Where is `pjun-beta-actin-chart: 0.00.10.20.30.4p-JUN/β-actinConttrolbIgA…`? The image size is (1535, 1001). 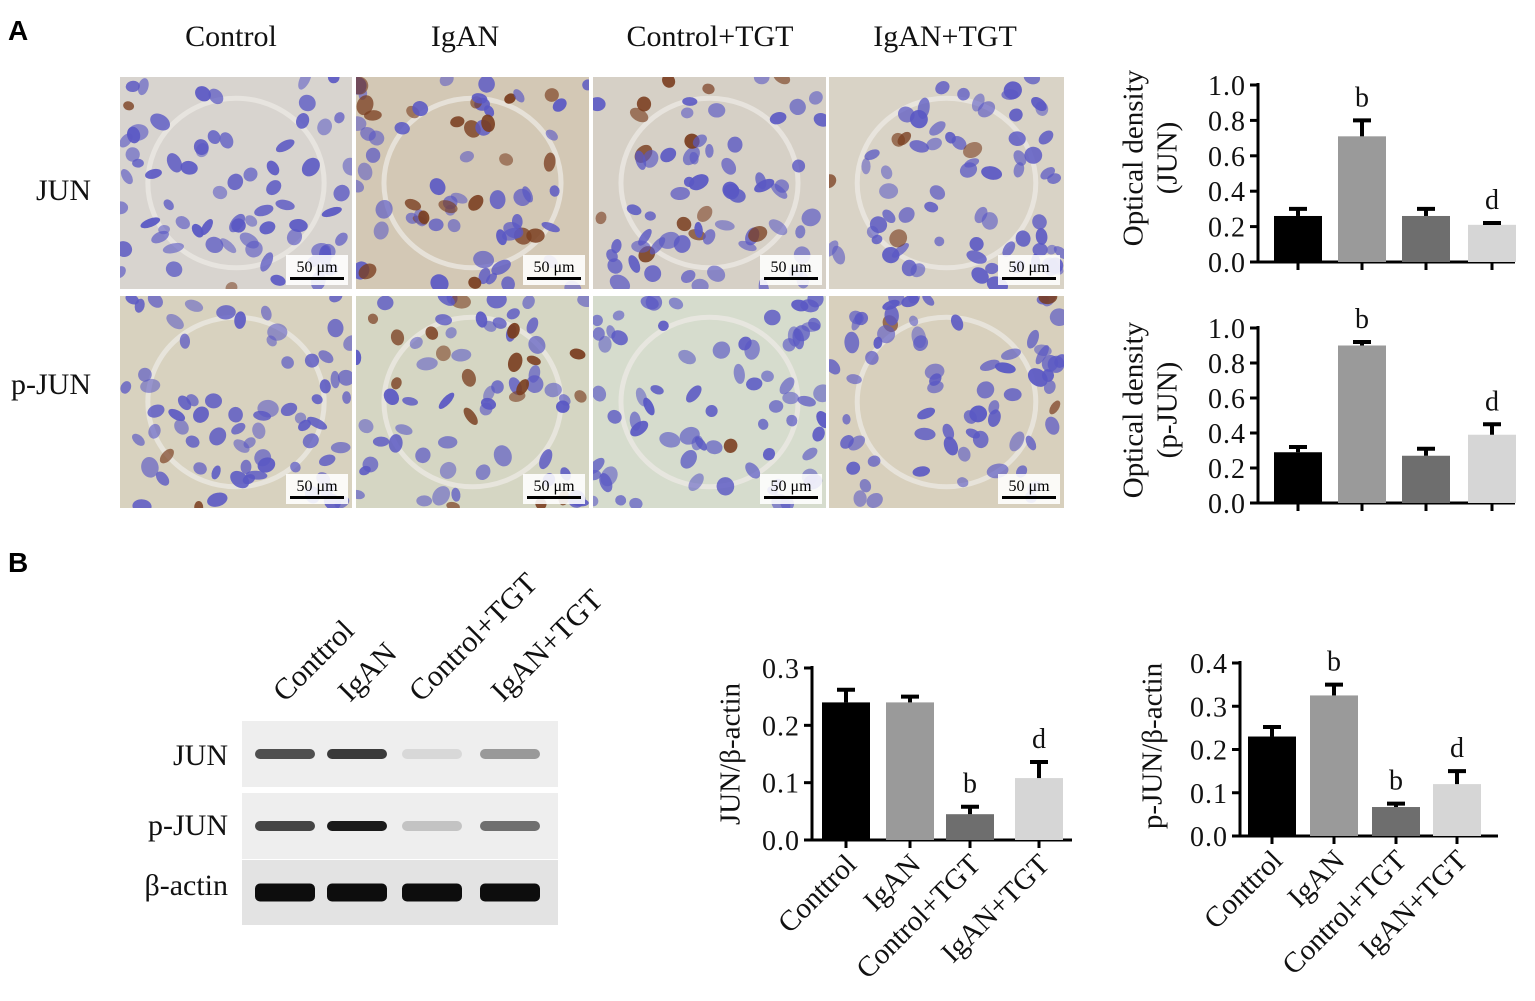
pjun-beta-actin-chart: 0.00.10.20.30.4p-JUN/β-actinConttrolbIgA… is located at coordinates (1317, 814).